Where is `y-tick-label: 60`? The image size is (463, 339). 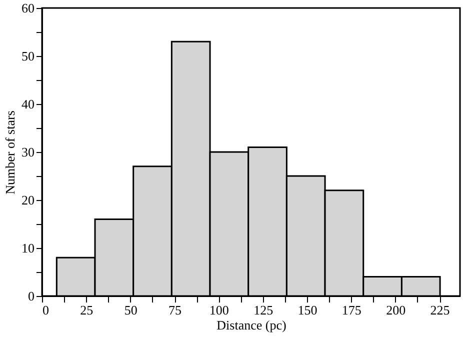
y-tick-label: 60 is located at coordinates (28, 8).